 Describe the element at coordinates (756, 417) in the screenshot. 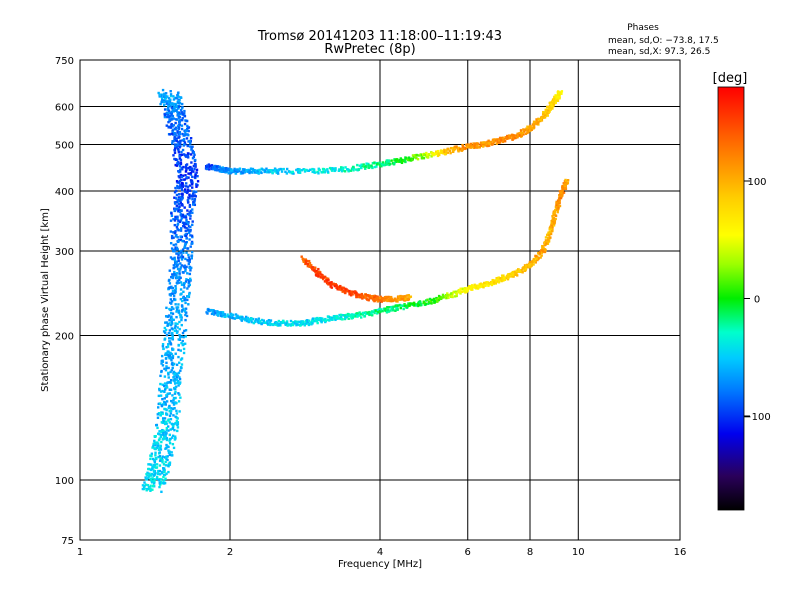

I see `colorbar-tick-label: −100` at that location.